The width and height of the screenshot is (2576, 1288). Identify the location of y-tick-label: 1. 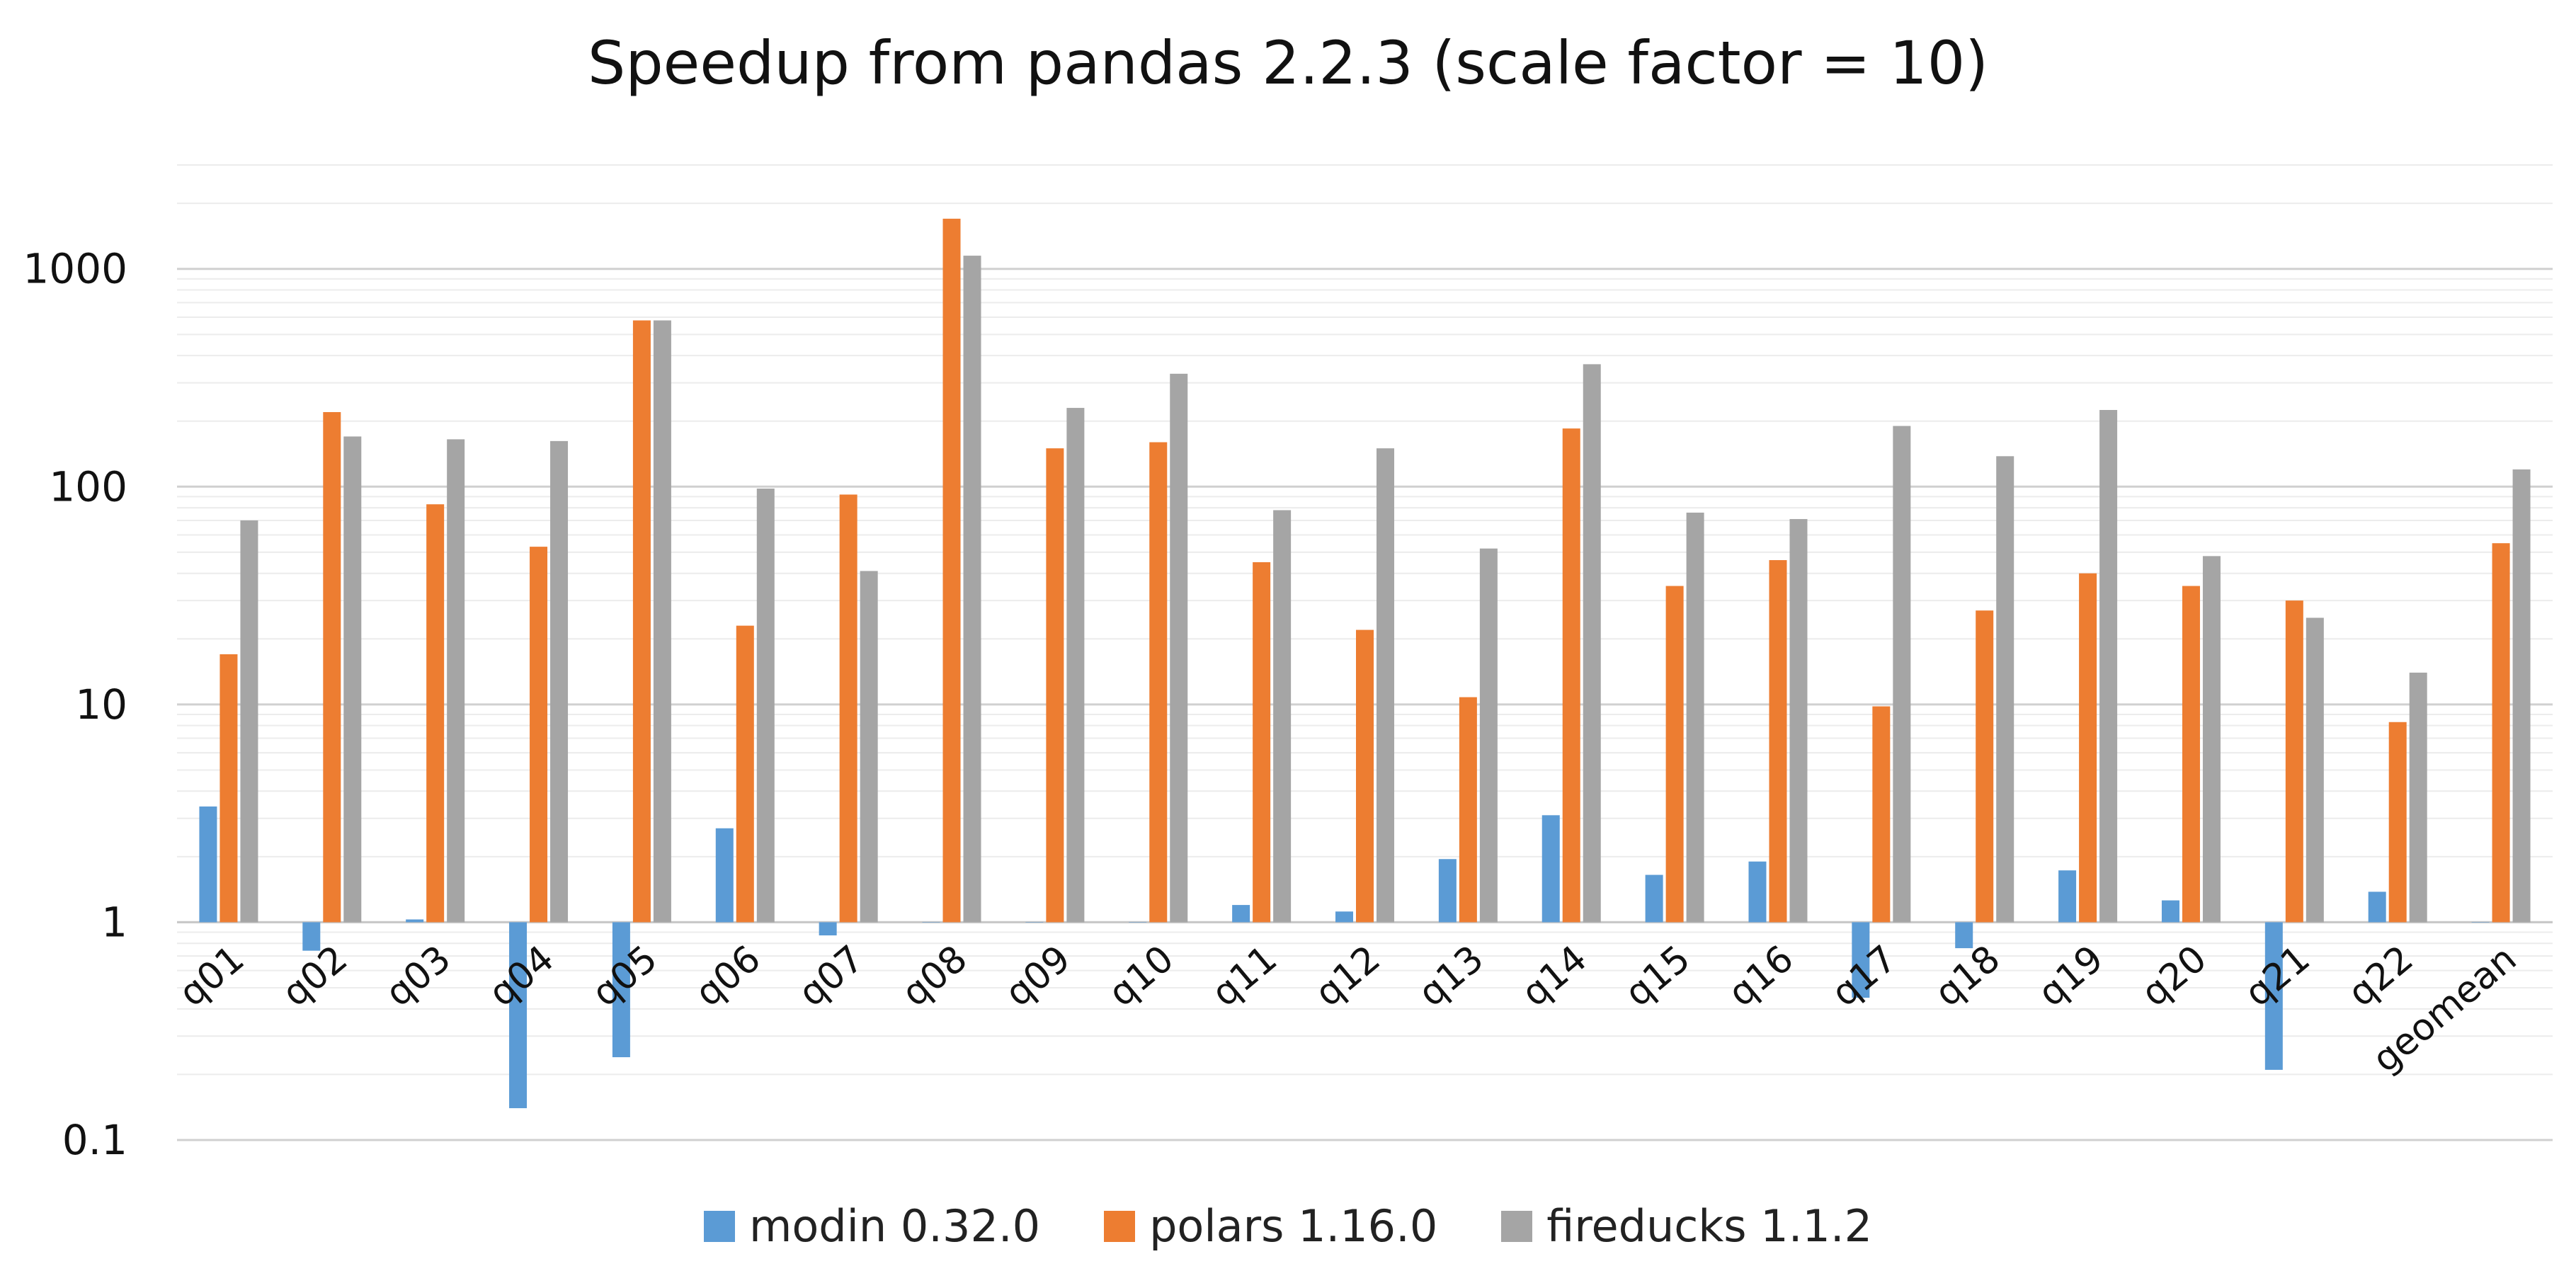
(114, 922).